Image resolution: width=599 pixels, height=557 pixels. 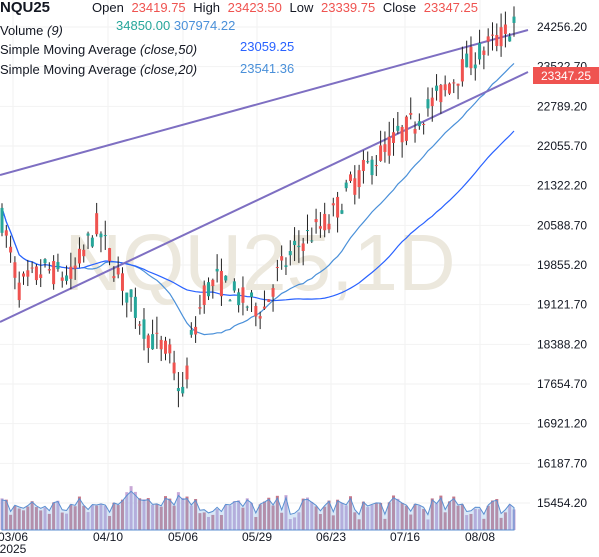 I want to click on legend-volume: Volume (9), so click(x=31, y=30).